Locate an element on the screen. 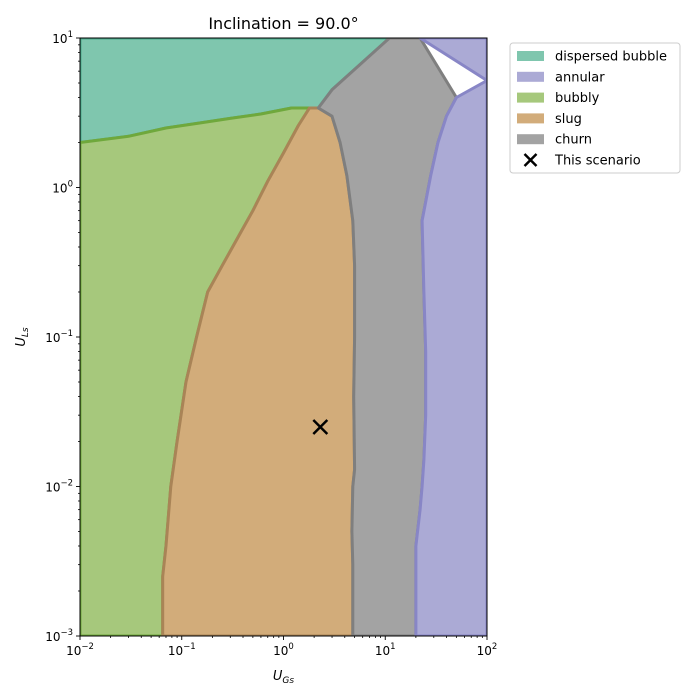 The height and width of the screenshot is (700, 700). legend-label-bubbly: bubbly is located at coordinates (577, 98).